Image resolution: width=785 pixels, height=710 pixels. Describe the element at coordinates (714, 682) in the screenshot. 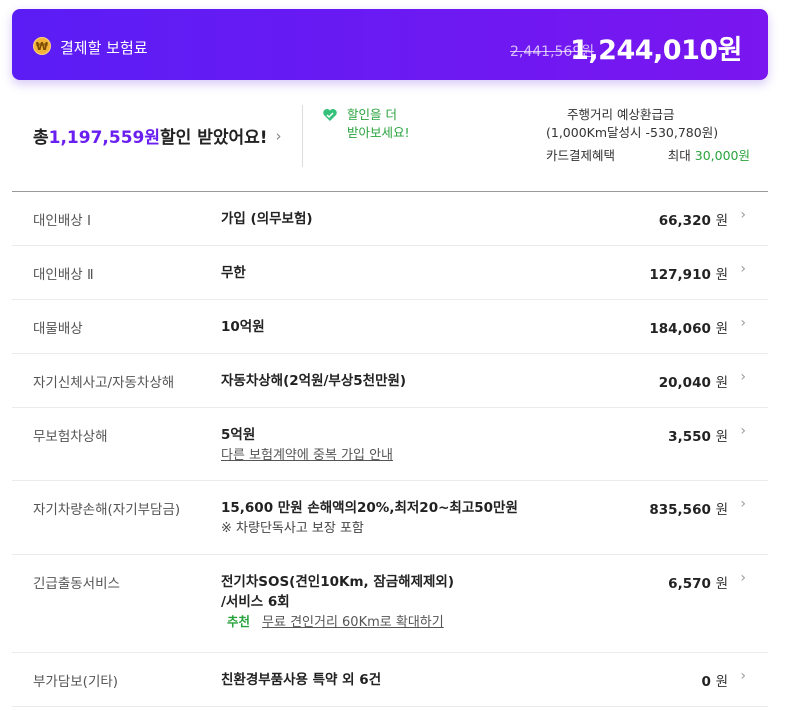

I see `coverage-price: 0 원` at that location.